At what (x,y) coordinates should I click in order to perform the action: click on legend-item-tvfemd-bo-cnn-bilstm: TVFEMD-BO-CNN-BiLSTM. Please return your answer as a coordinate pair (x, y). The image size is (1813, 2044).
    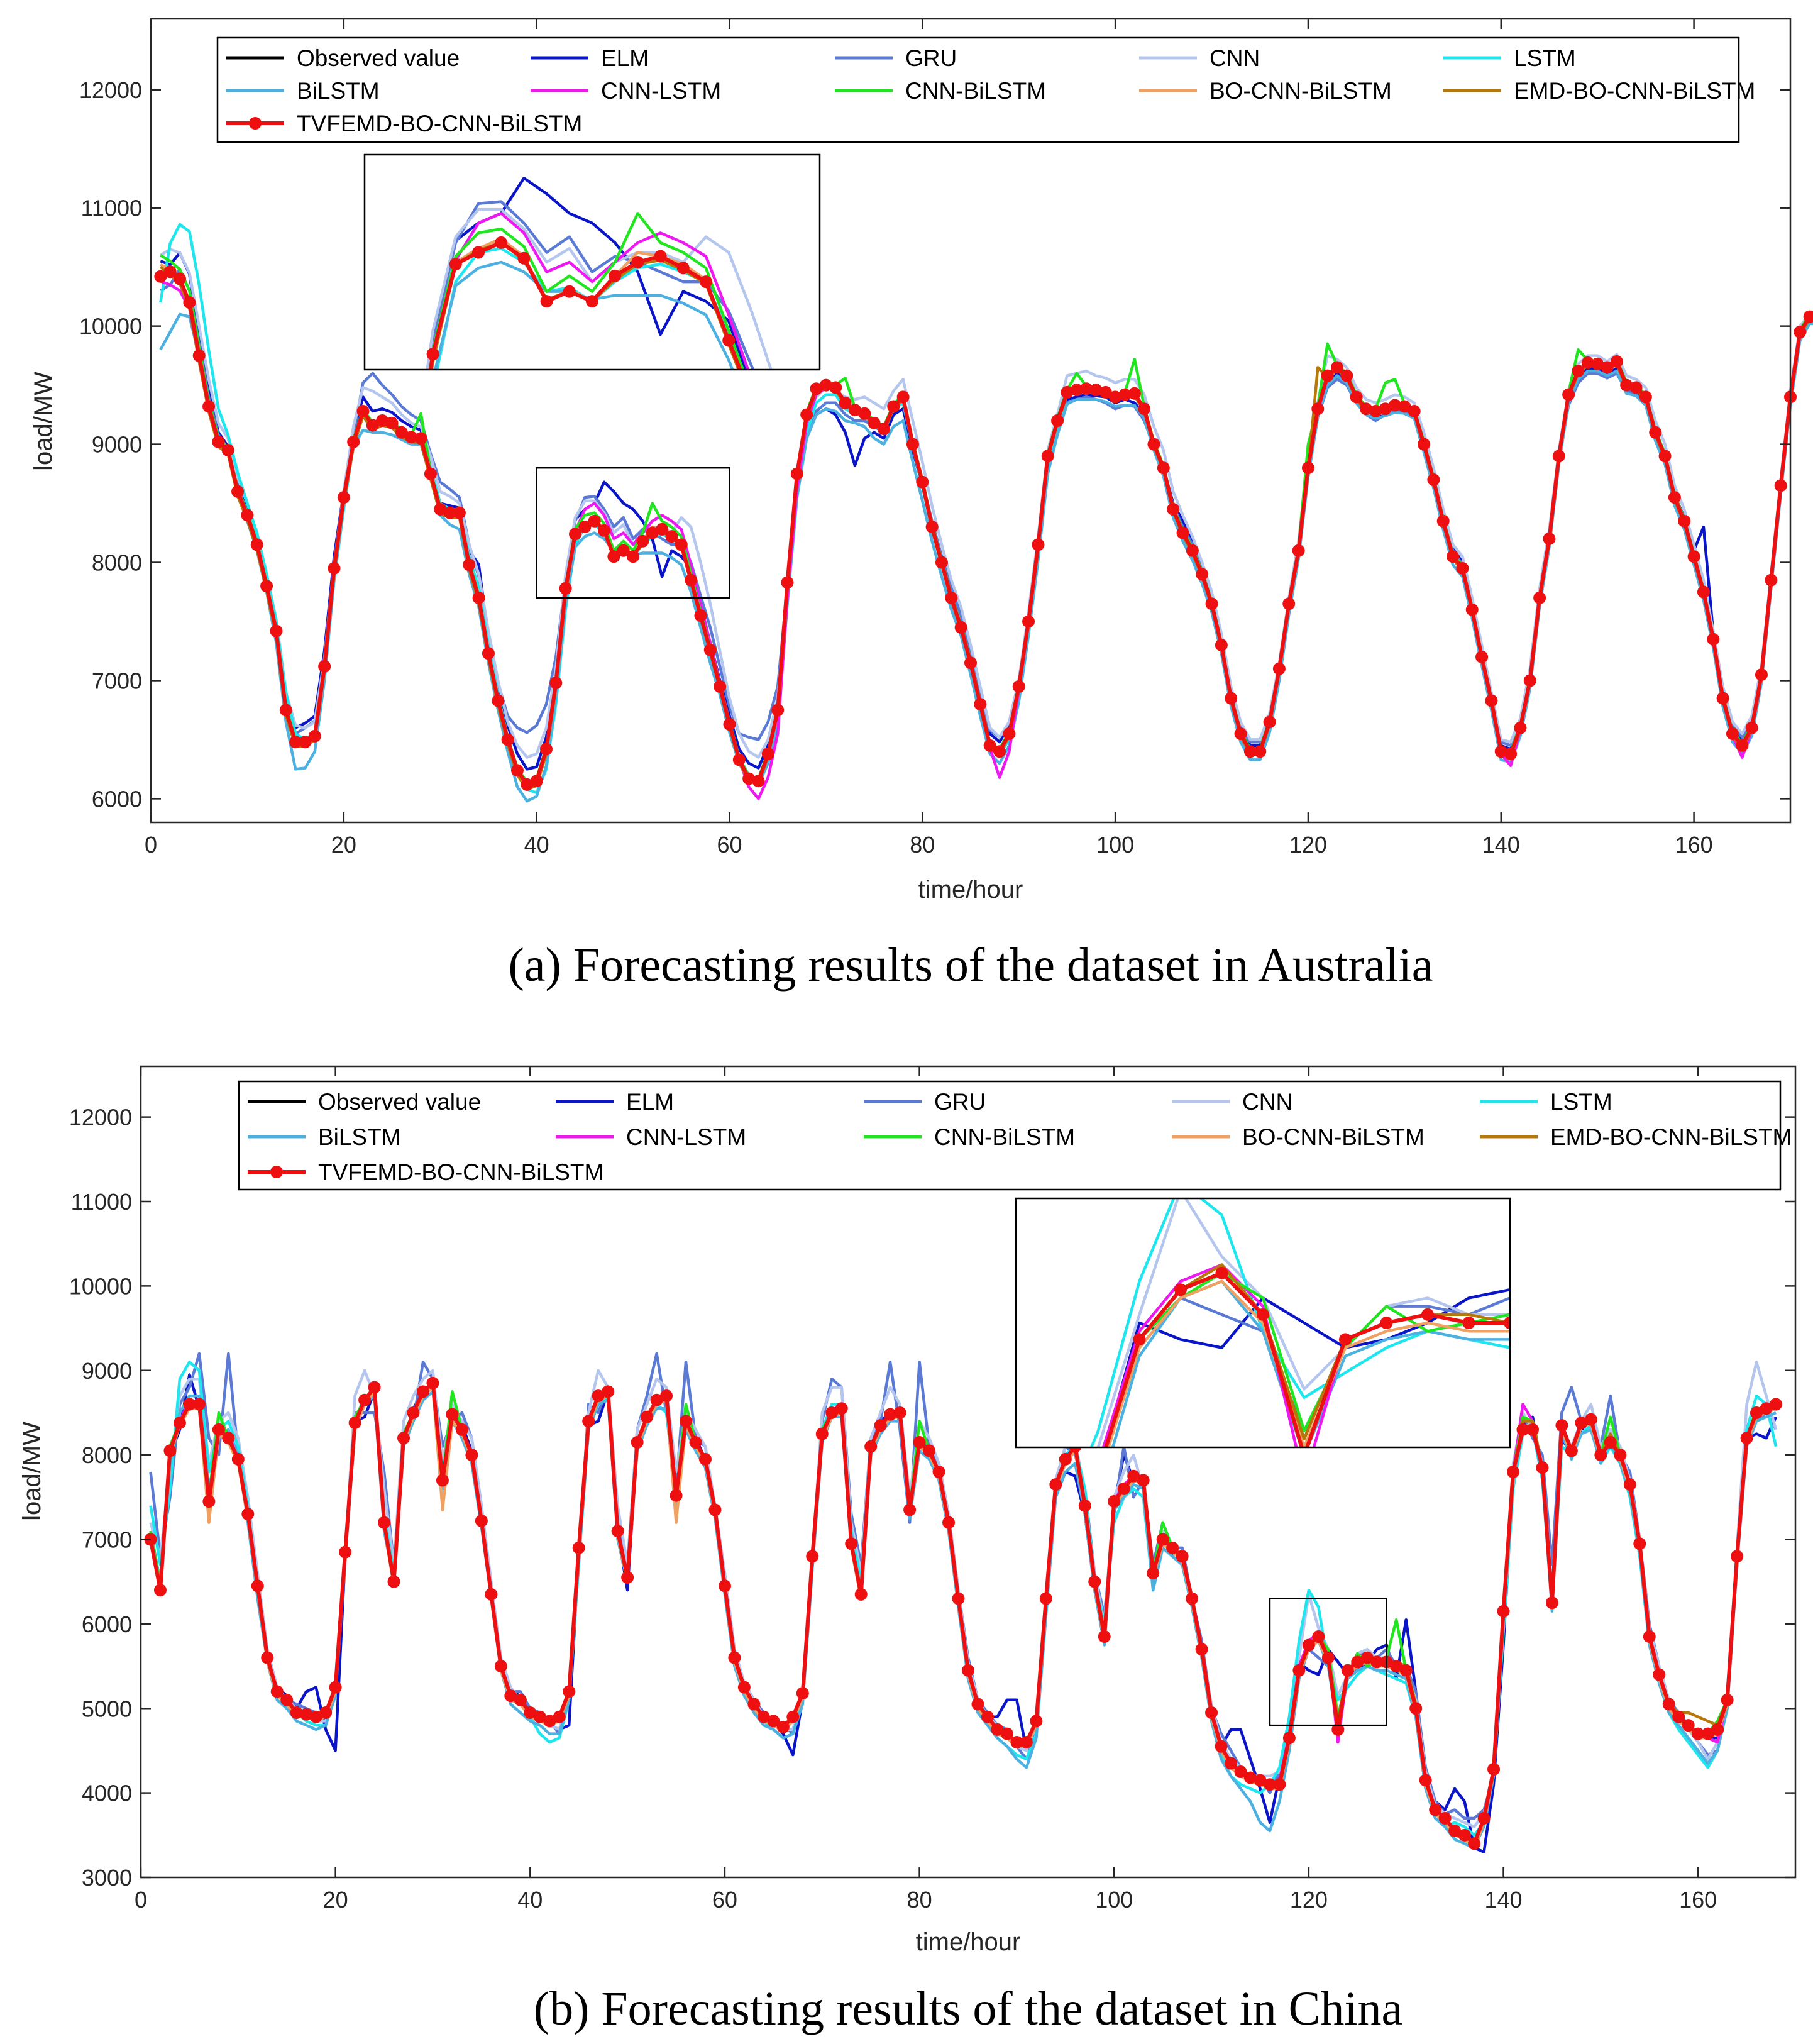
    Looking at the image, I should click on (404, 123).